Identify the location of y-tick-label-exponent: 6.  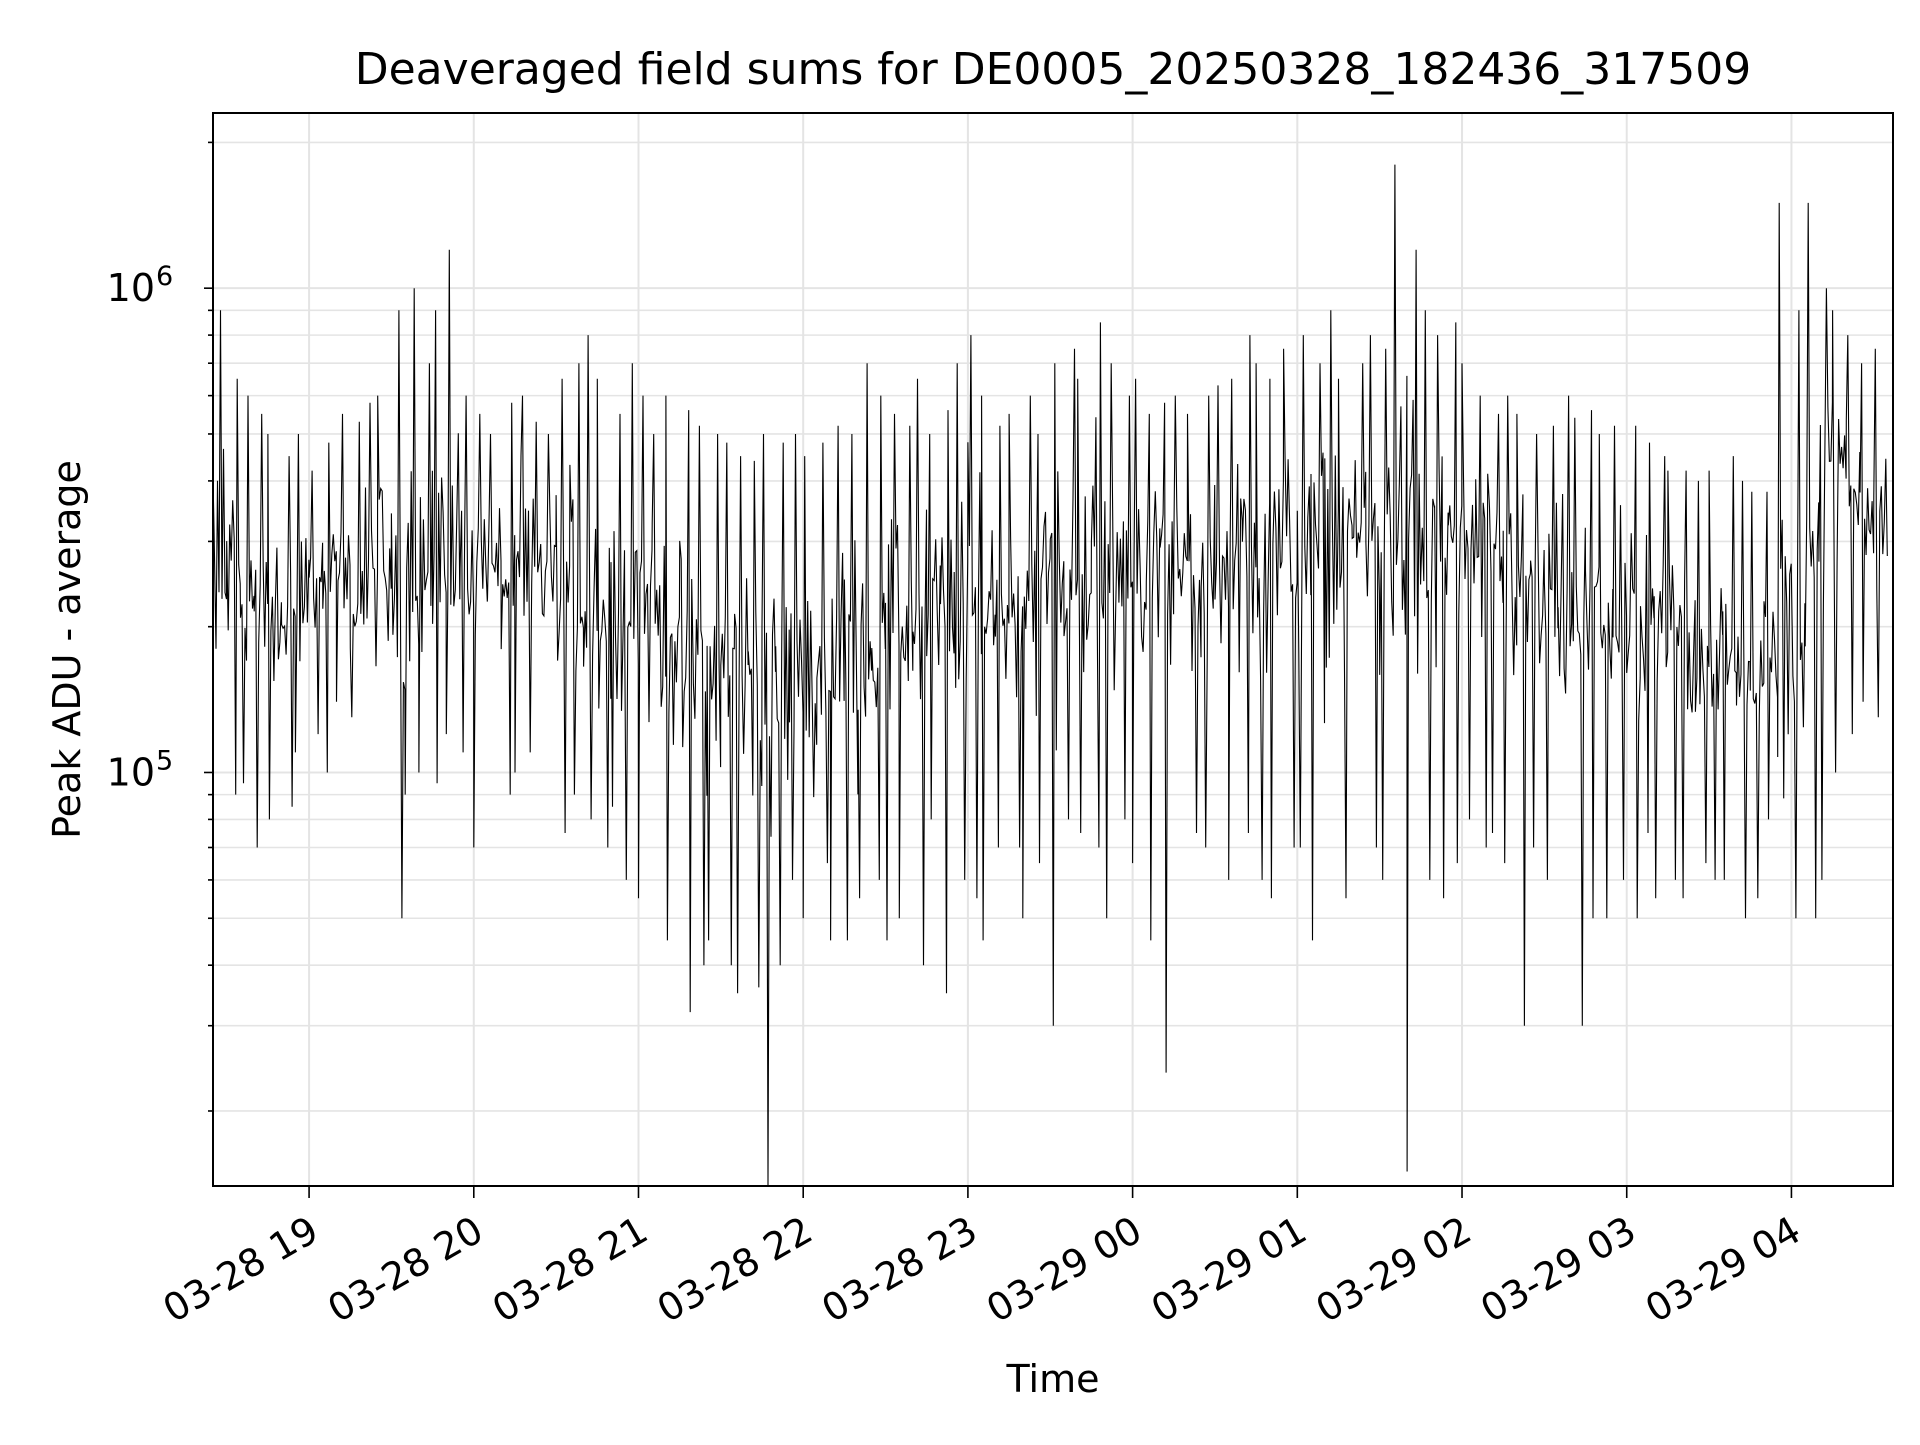
(164, 276).